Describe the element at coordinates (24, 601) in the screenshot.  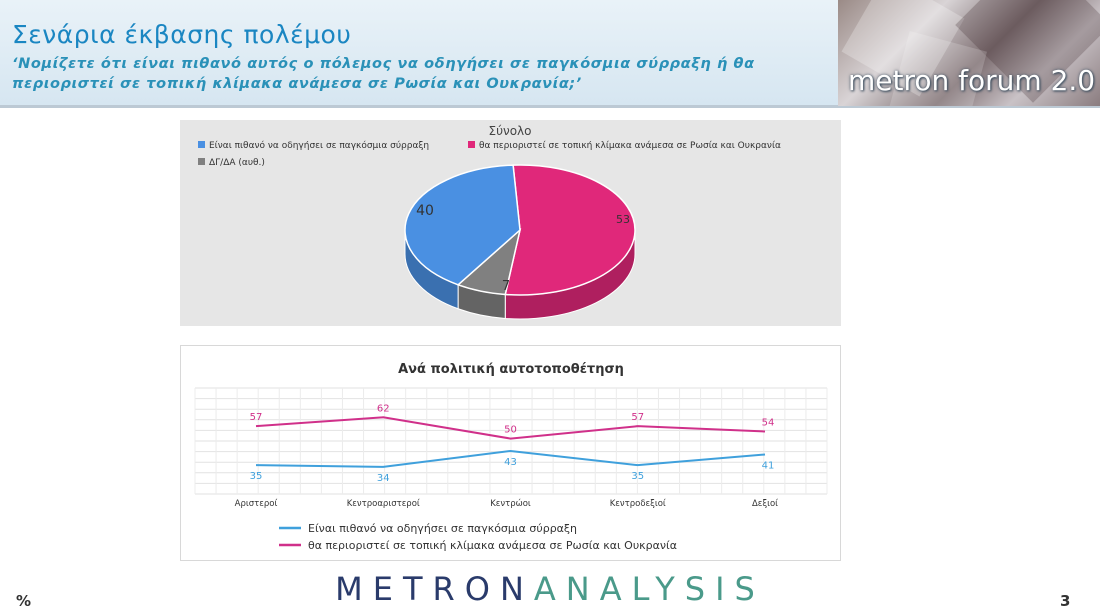
I see `unit-label: %` at that location.